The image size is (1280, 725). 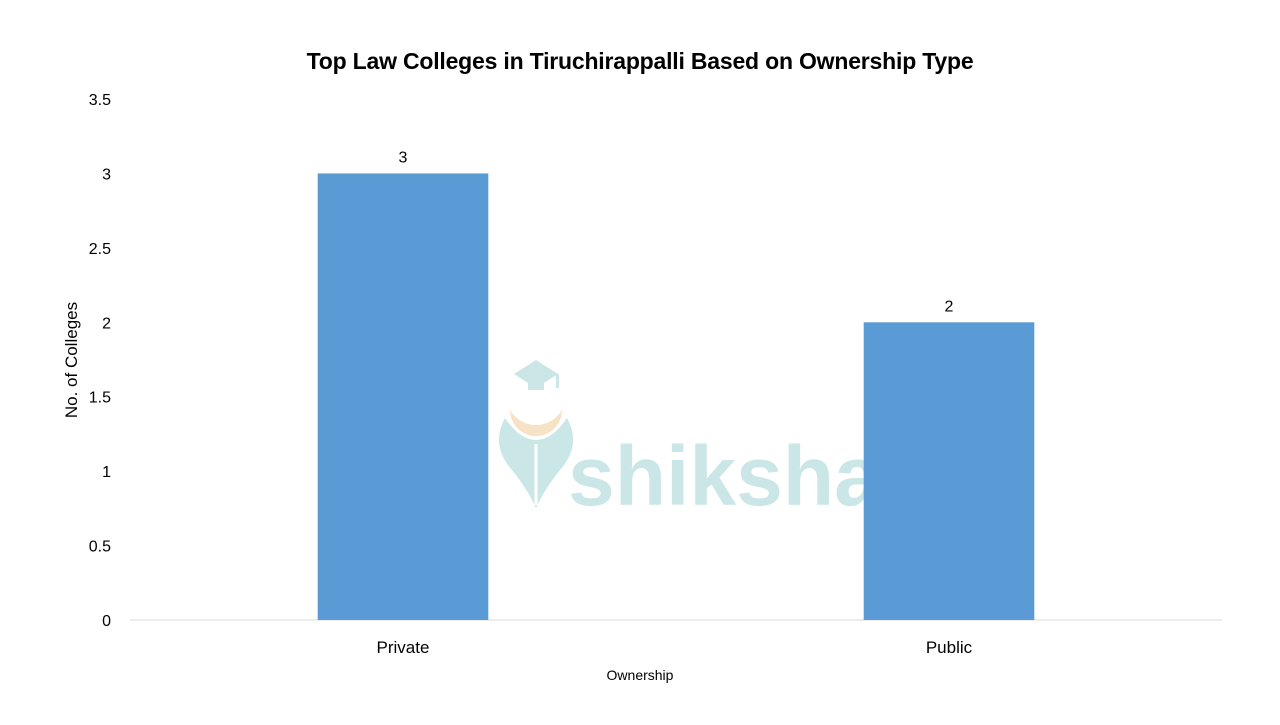 What do you see at coordinates (100, 547) in the screenshot?
I see `y-tick-label: 0.5` at bounding box center [100, 547].